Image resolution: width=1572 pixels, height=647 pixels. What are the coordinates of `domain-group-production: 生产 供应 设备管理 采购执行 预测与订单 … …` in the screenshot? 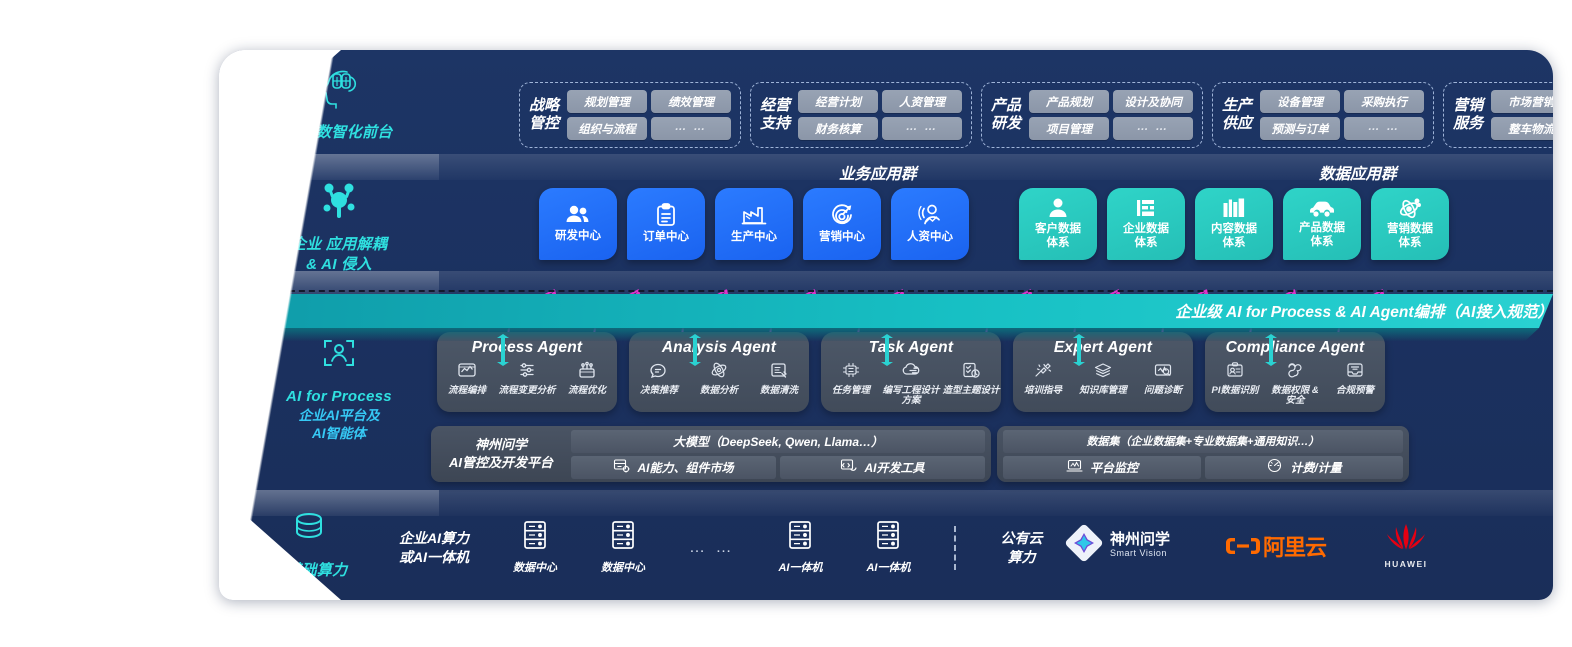 It's located at (1323, 115).